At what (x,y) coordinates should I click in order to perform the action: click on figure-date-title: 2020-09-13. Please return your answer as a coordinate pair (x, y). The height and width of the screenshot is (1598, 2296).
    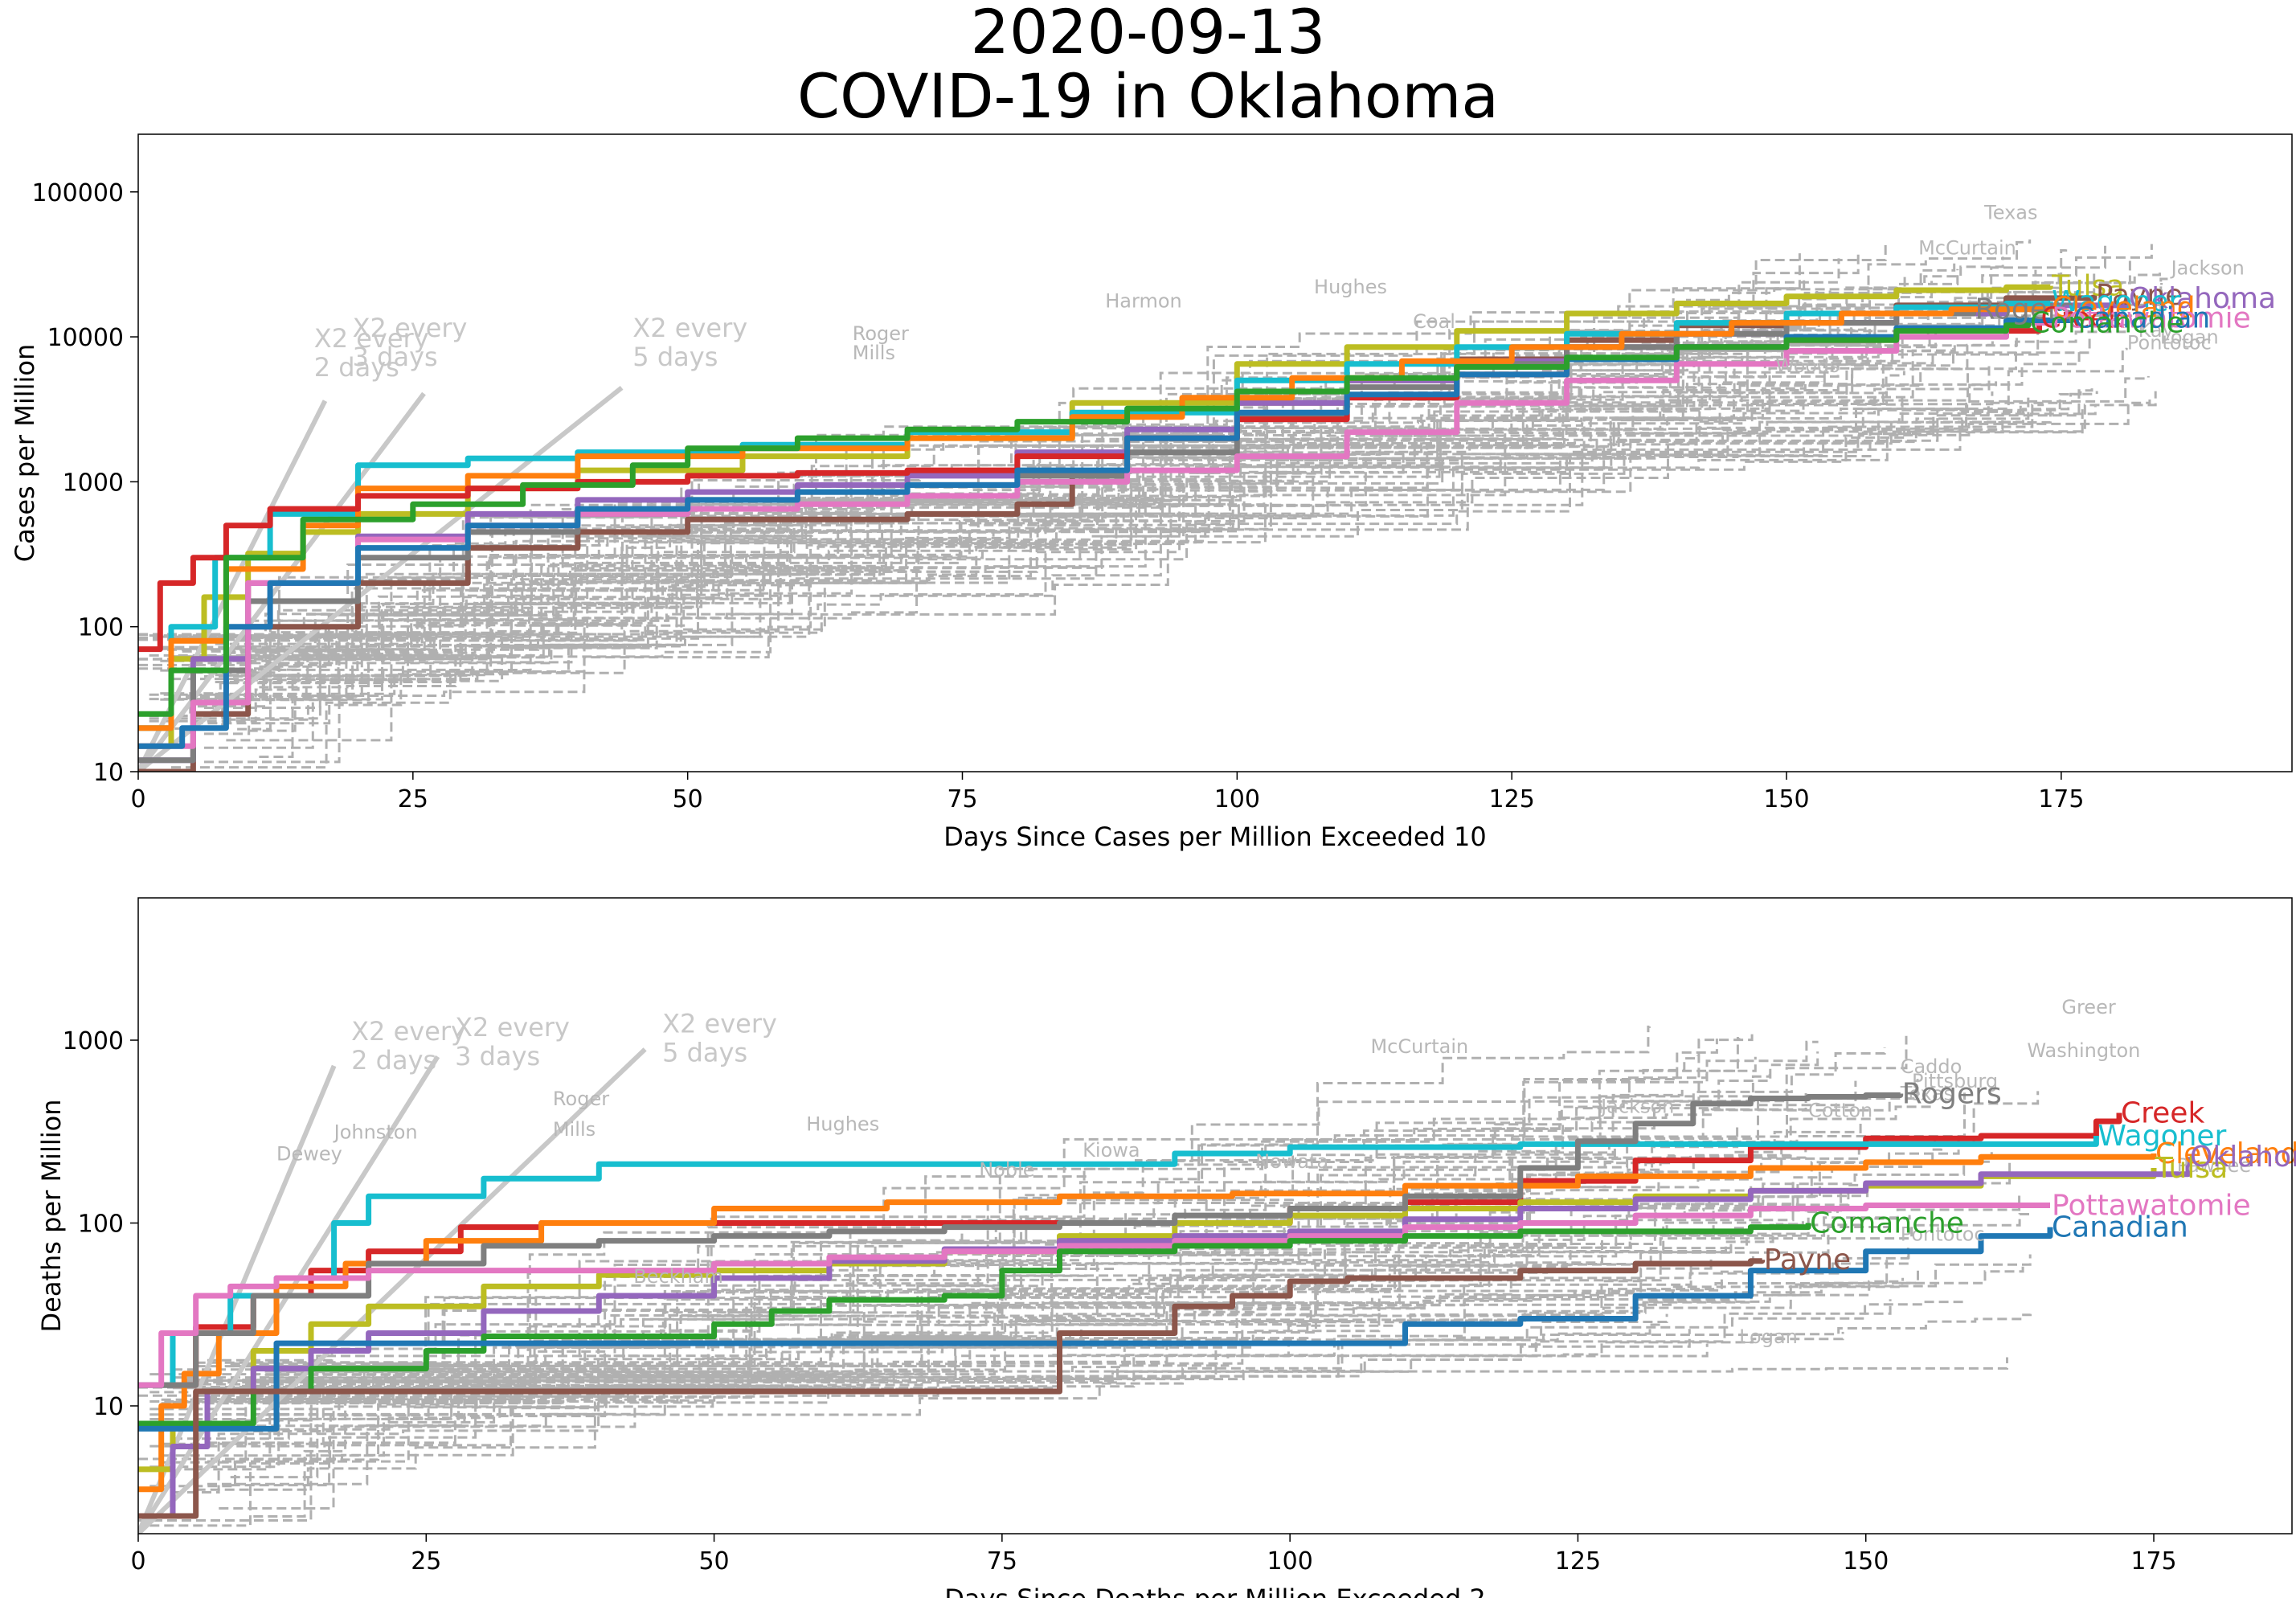
    Looking at the image, I should click on (1148, 34).